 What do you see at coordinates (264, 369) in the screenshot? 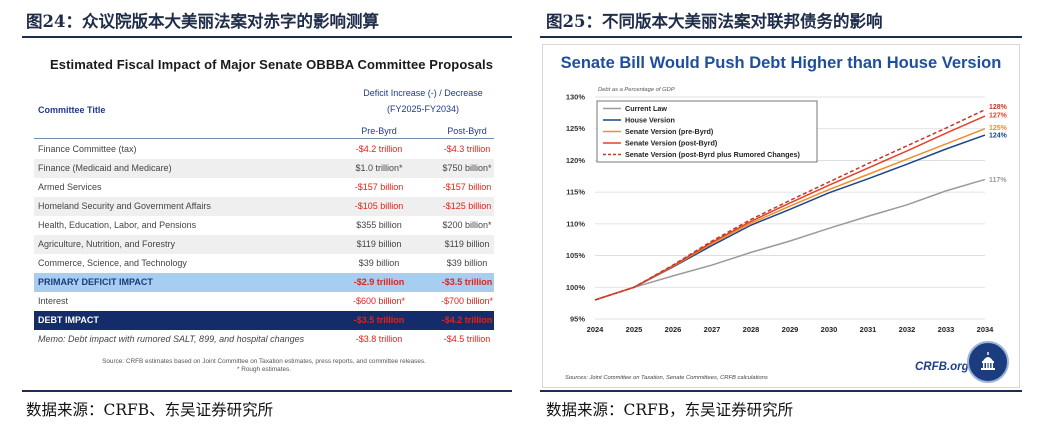
I see `table-footnote-rough: * Rough estimates.` at bounding box center [264, 369].